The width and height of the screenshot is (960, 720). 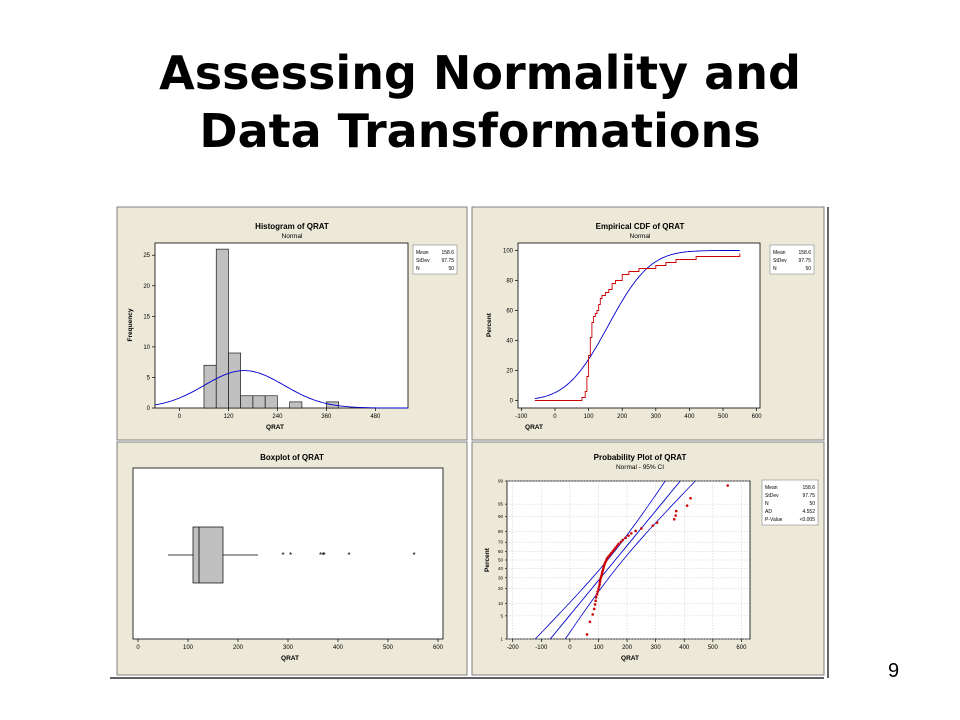 I want to click on y-tick-label: 20, so click(x=146, y=287).